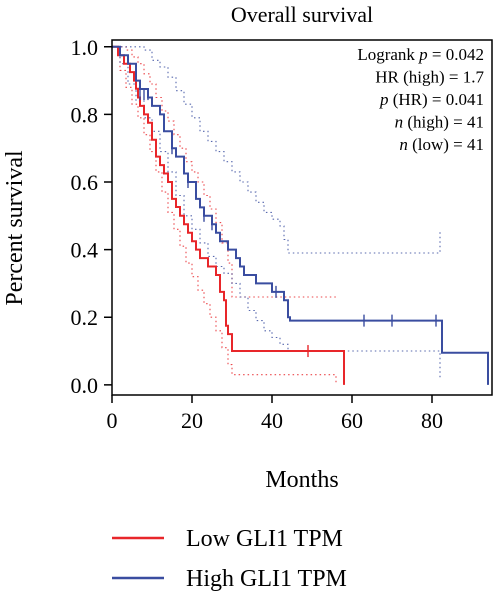  I want to click on x-tick-label: 20, so click(192, 420).